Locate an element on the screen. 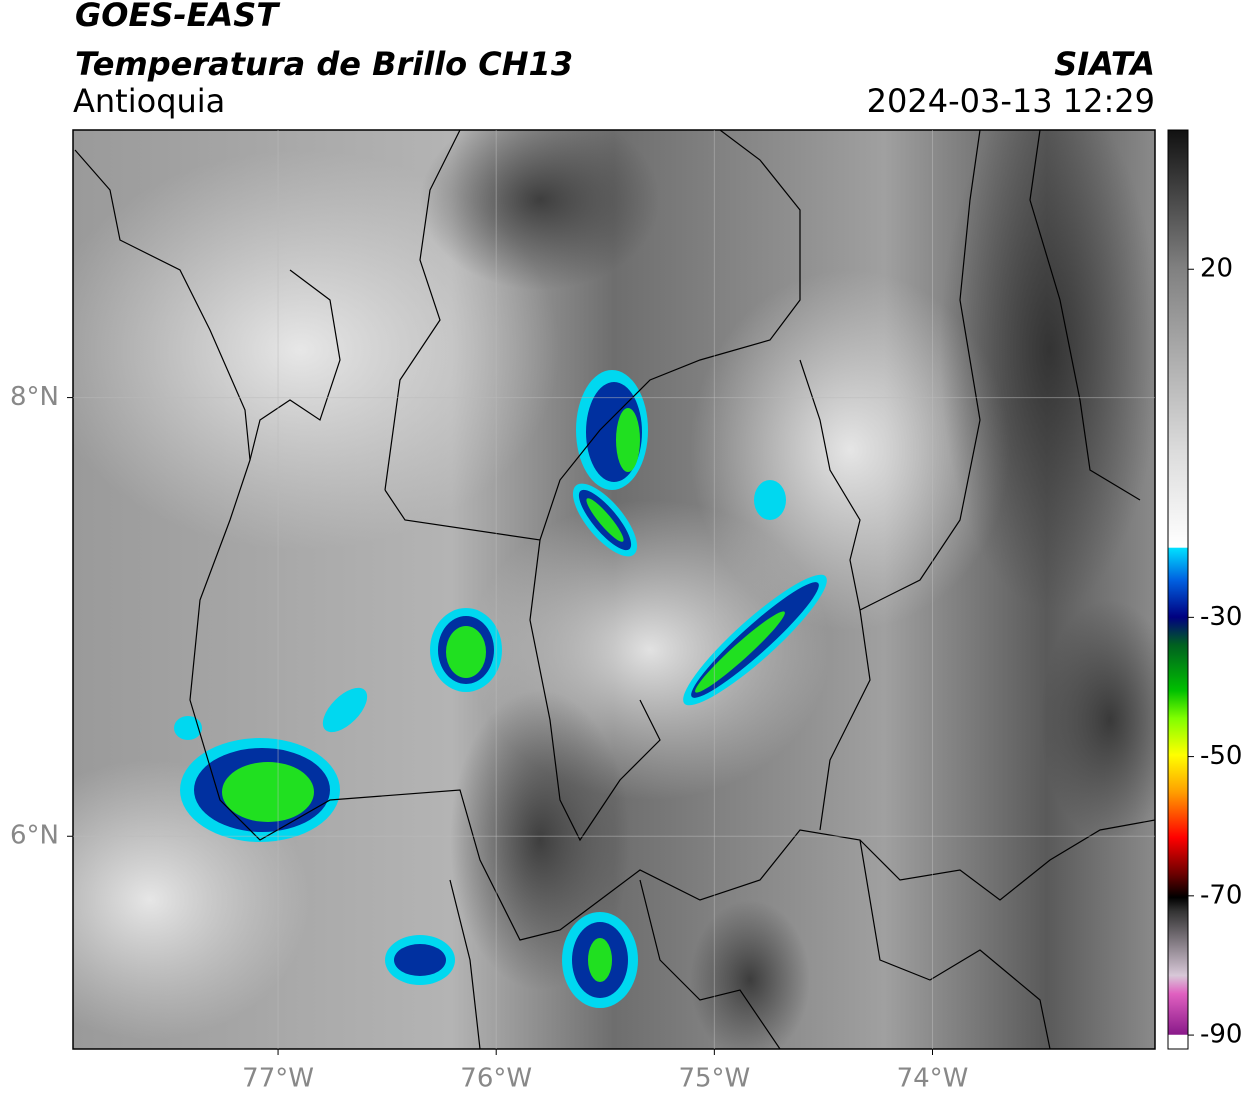 This screenshot has width=1252, height=1099. lon-tick-label: 75°W is located at coordinates (714, 1079).